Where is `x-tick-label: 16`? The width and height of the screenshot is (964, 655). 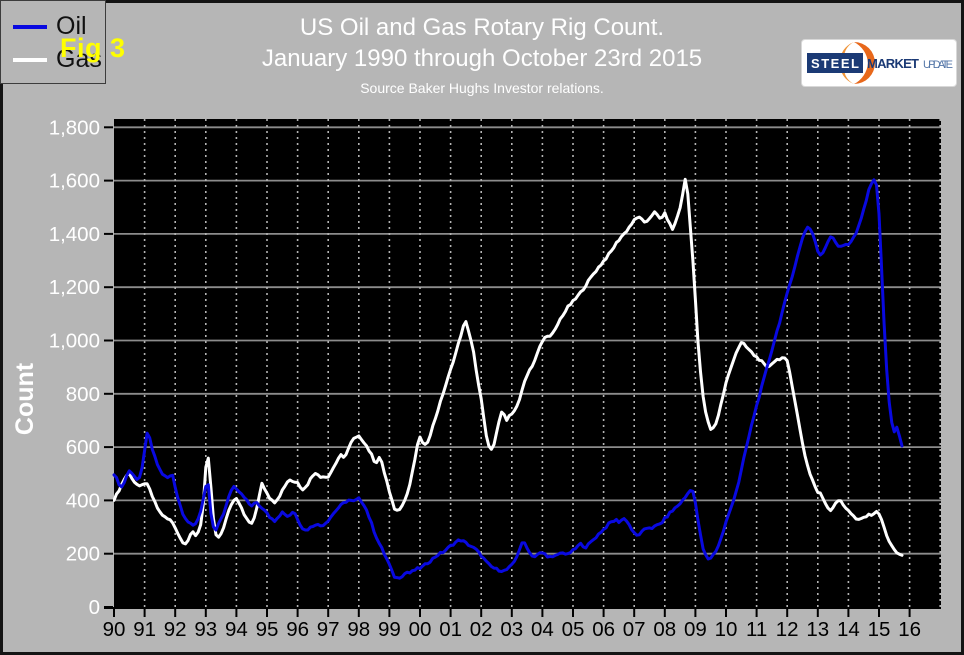 x-tick-label: 16 is located at coordinates (909, 629).